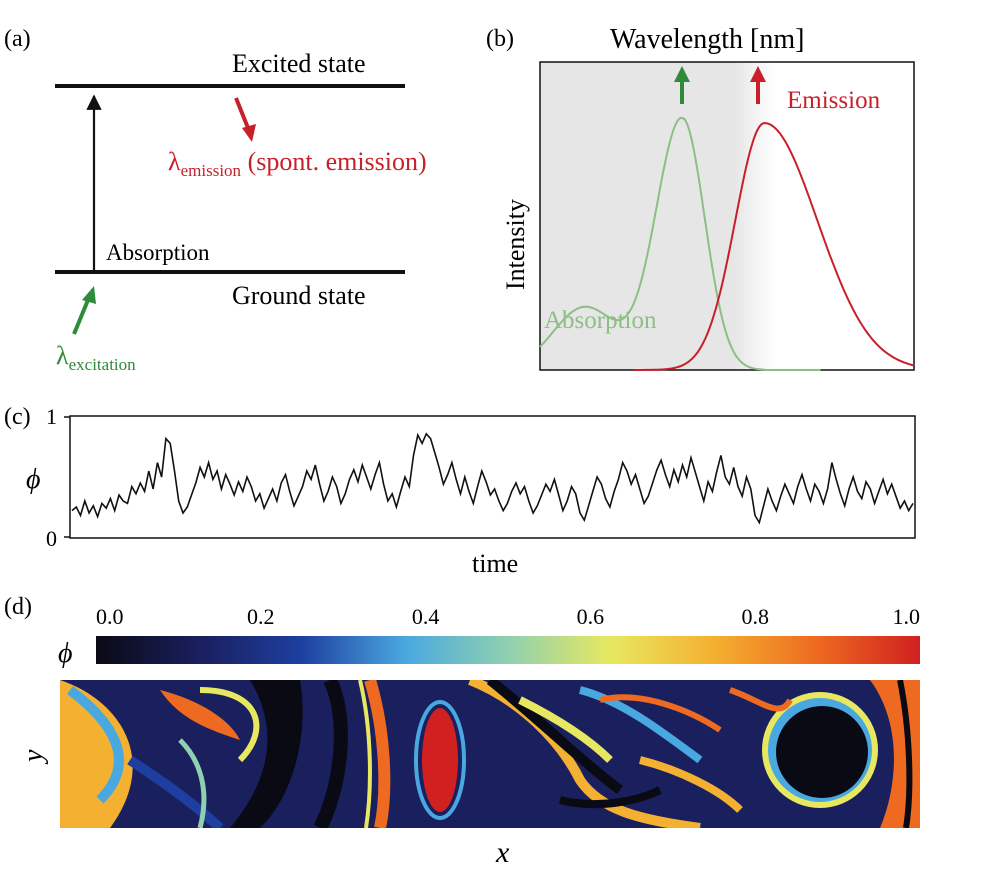  Describe the element at coordinates (508, 650) in the screenshot. I see `colorbar` at that location.